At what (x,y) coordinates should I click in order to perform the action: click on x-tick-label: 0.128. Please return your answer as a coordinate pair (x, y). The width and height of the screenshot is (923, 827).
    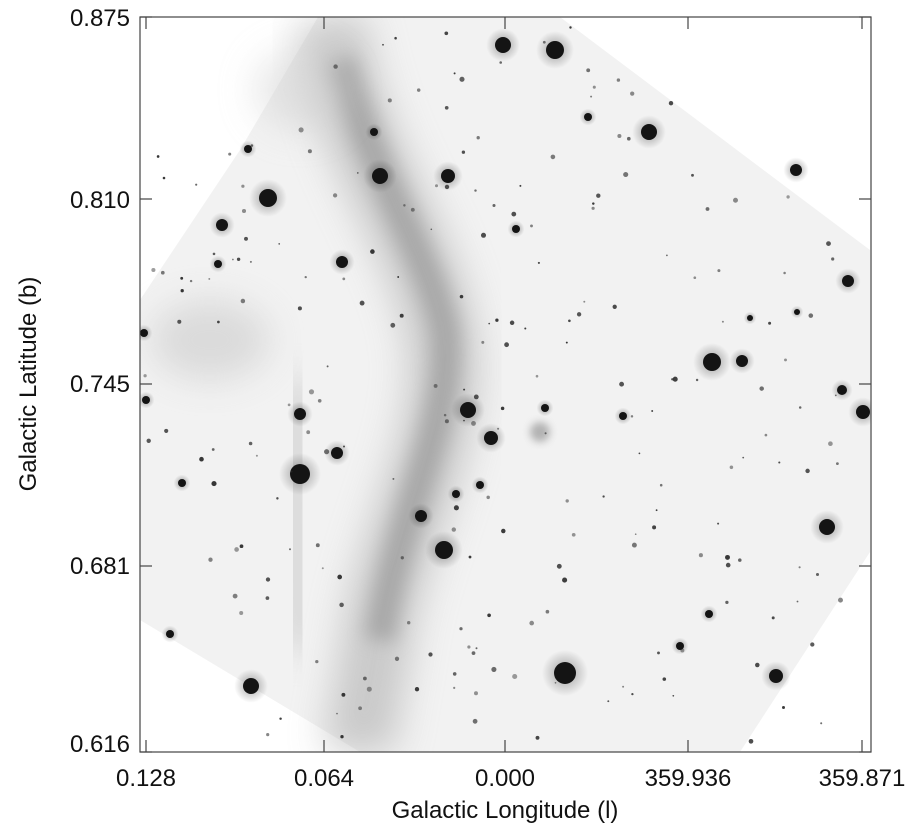
    Looking at the image, I should click on (146, 778).